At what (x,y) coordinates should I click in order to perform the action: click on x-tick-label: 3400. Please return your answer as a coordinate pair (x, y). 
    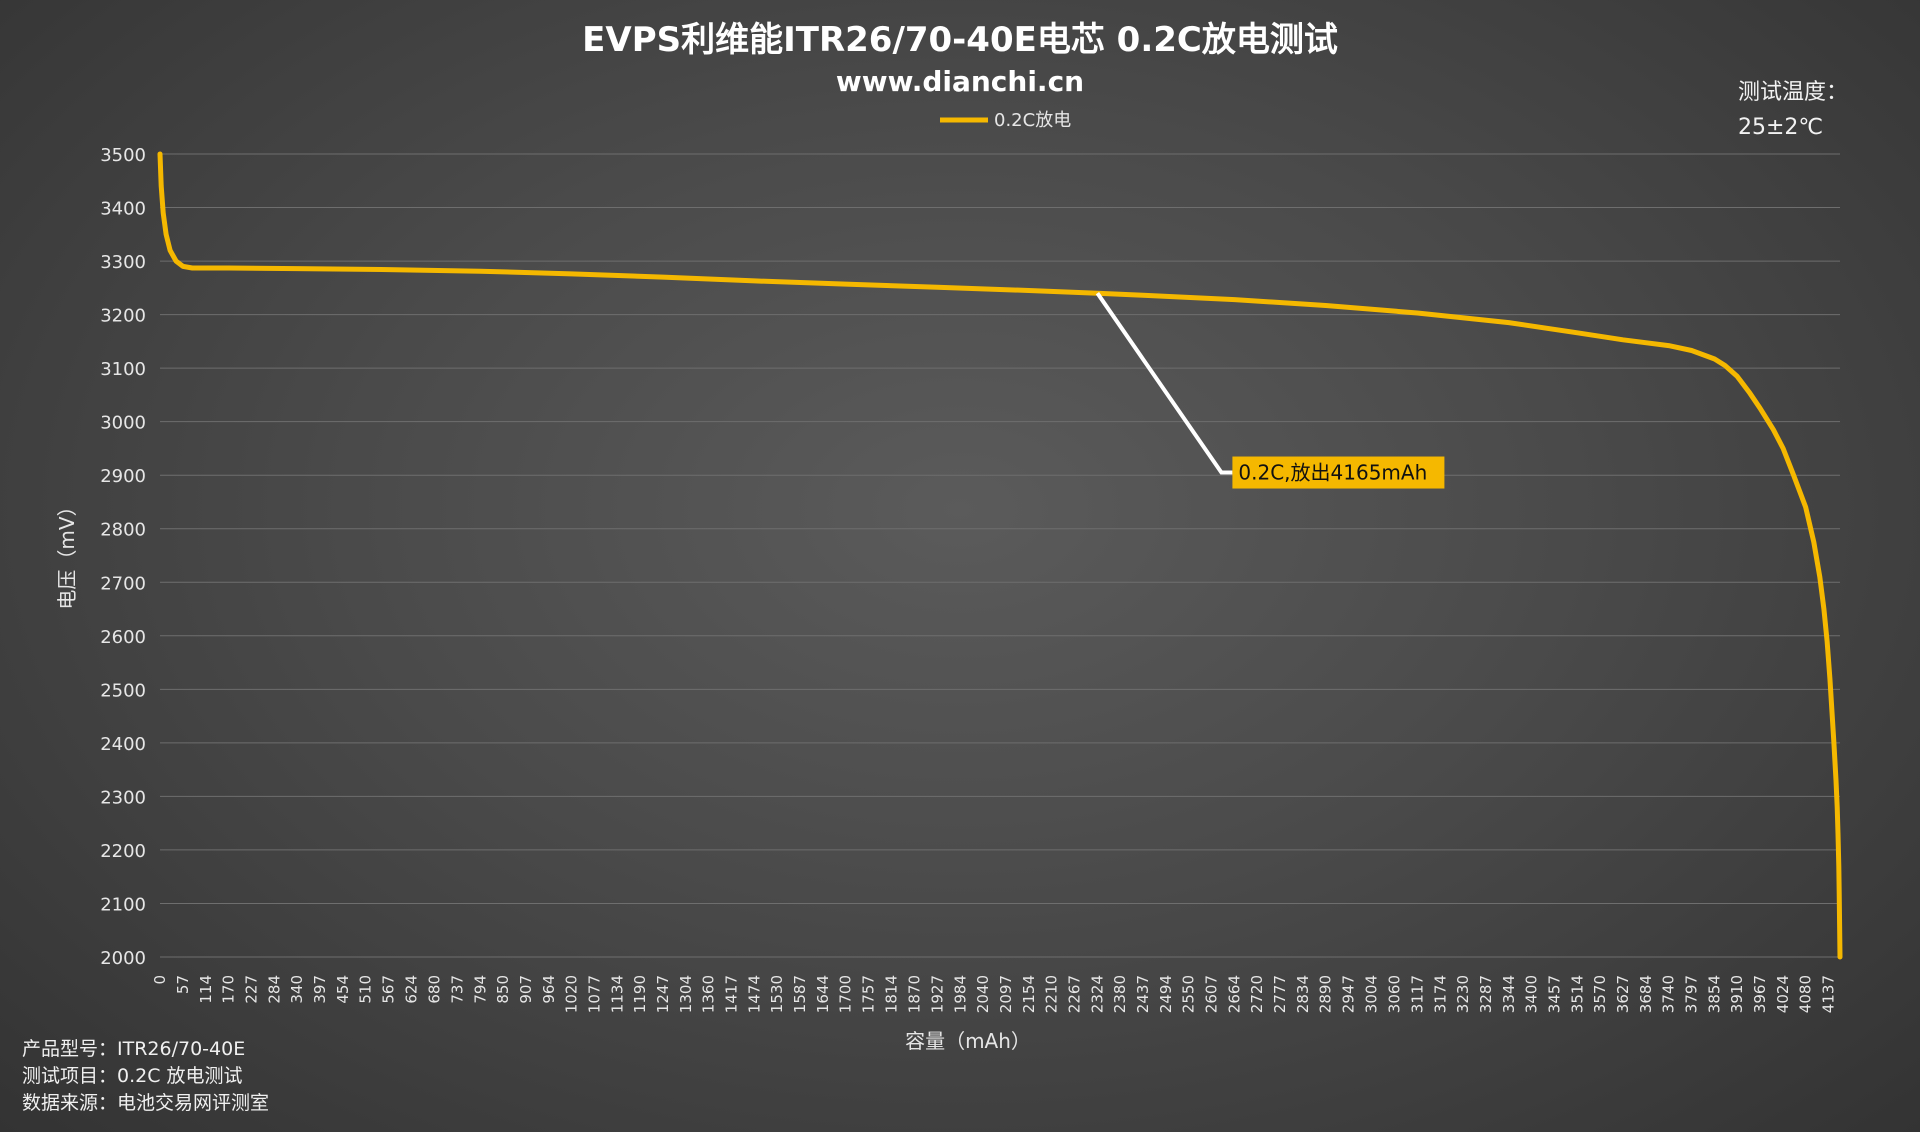
    Looking at the image, I should click on (1531, 994).